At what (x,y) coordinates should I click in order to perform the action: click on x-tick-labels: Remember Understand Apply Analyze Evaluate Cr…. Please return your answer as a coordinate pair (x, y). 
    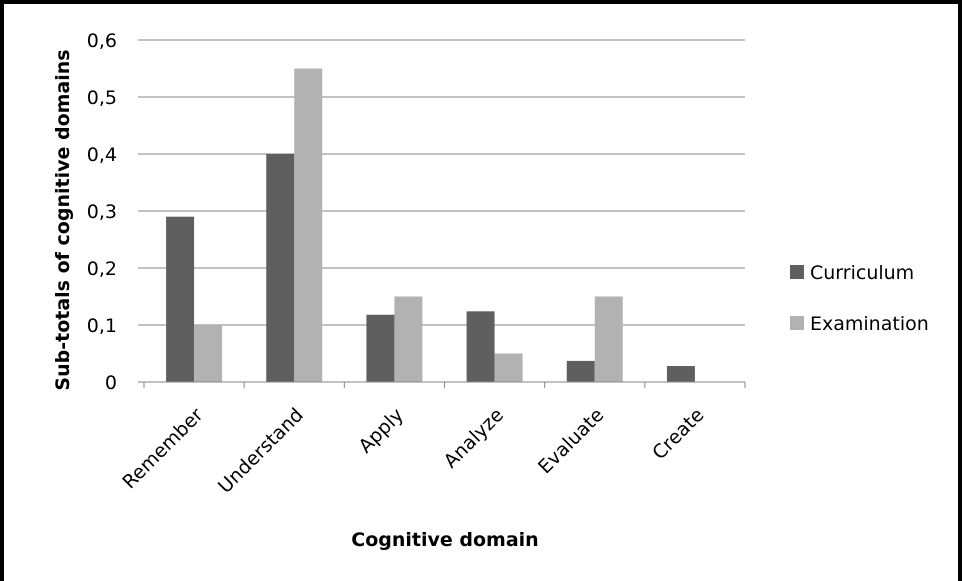
    Looking at the image, I should click on (413, 451).